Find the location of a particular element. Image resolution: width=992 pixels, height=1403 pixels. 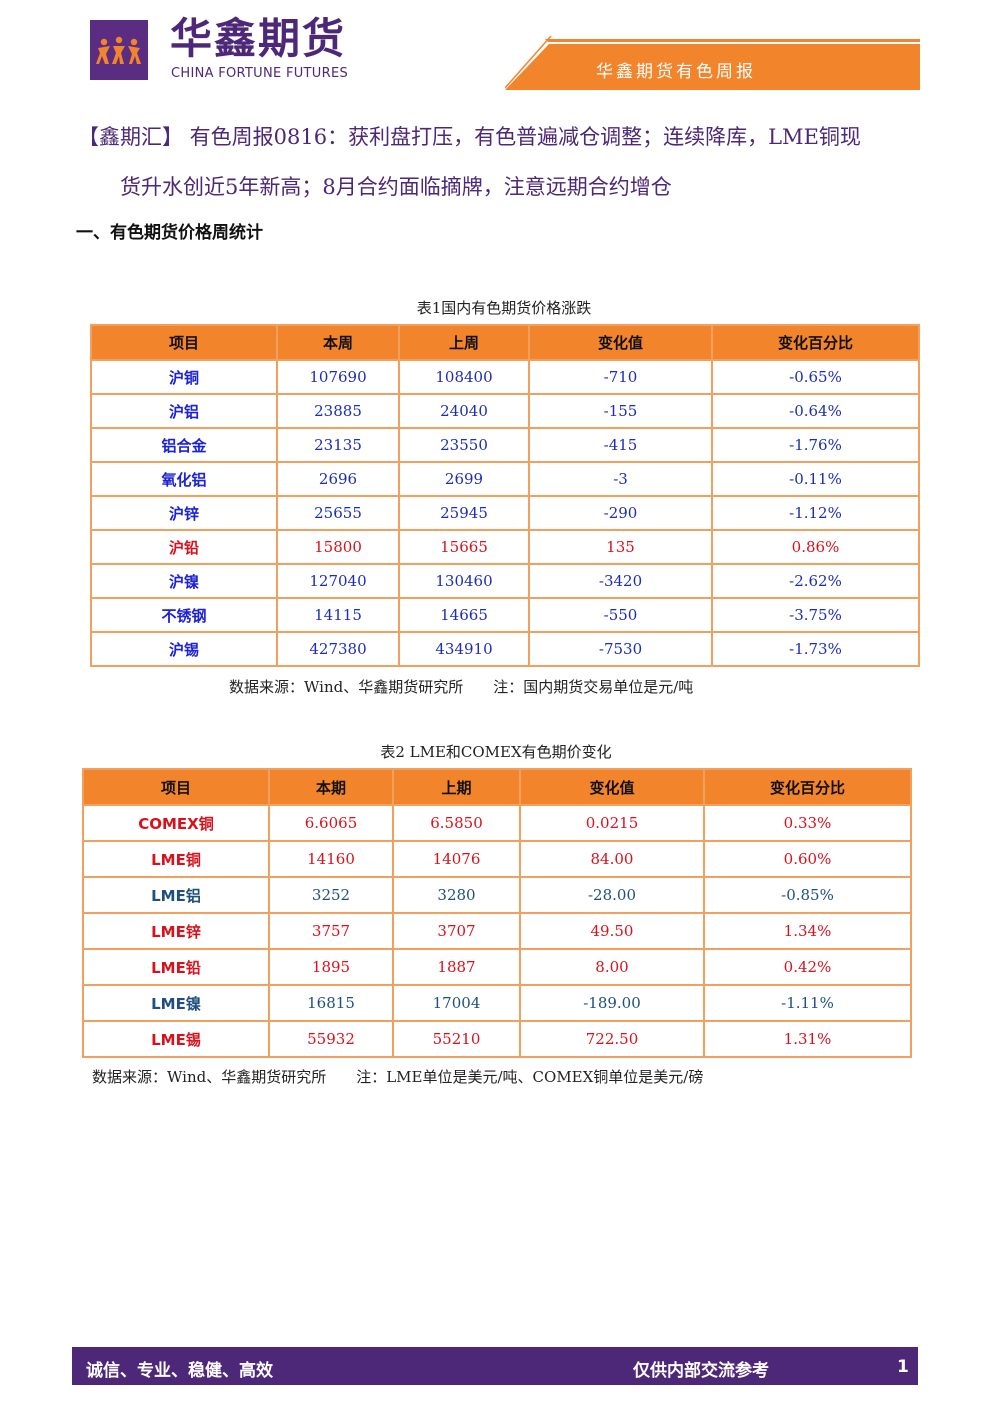

cell-previous: 25945 is located at coordinates (464, 513).